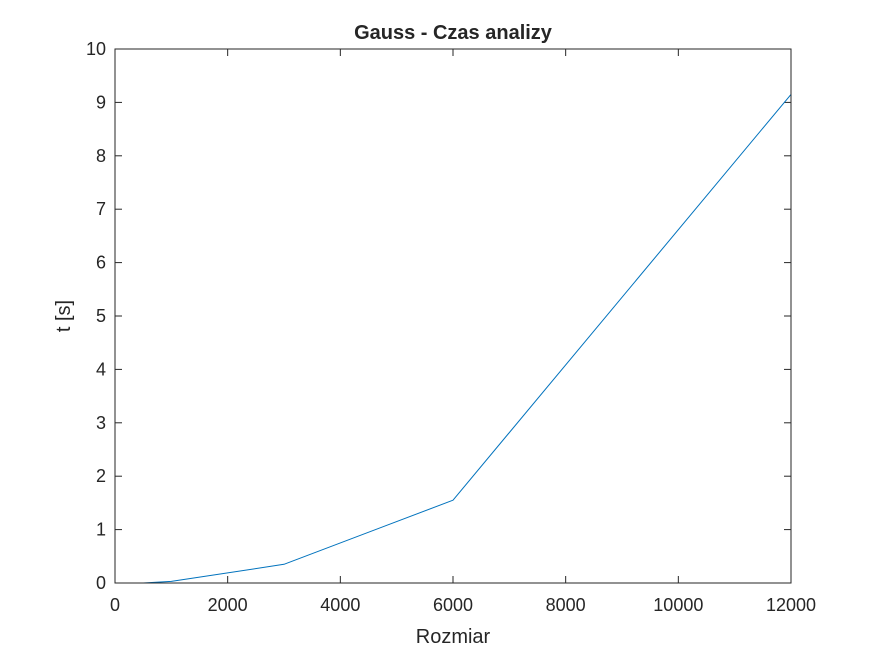 This screenshot has width=875, height=656. I want to click on x-tick-label: 8000, so click(566, 605).